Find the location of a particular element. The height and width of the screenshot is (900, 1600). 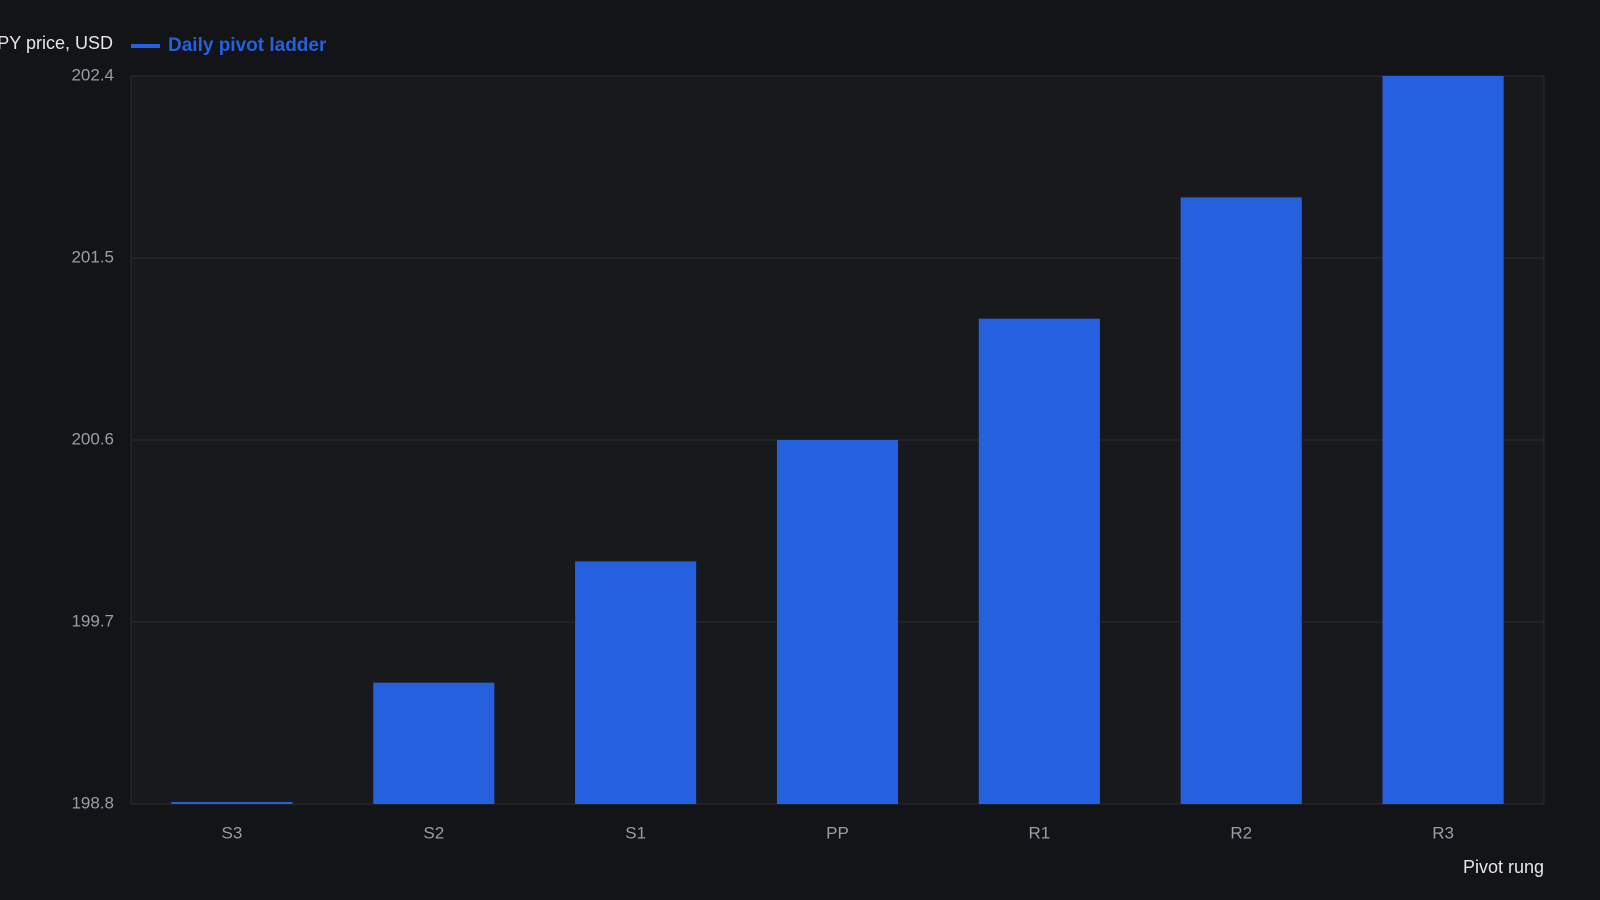

x-tick-label: R2 is located at coordinates (1241, 832).